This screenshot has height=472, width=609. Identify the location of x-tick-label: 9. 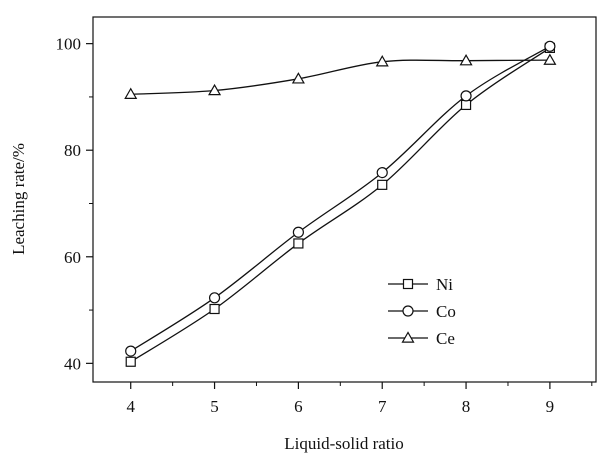
(550, 406).